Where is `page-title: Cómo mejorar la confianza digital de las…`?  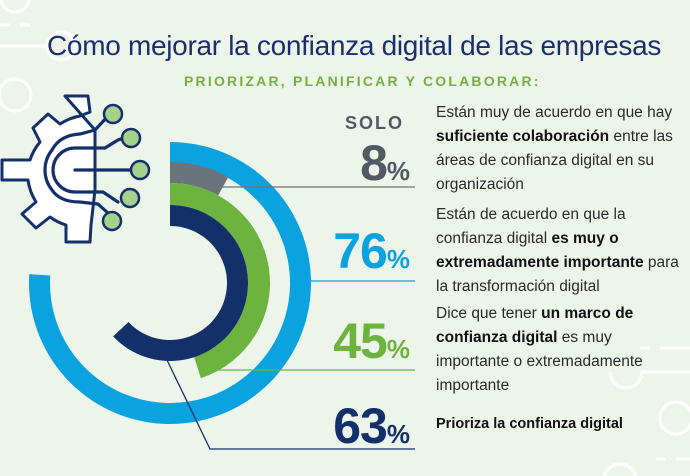 page-title: Cómo mejorar la confianza digital de las… is located at coordinates (354, 45).